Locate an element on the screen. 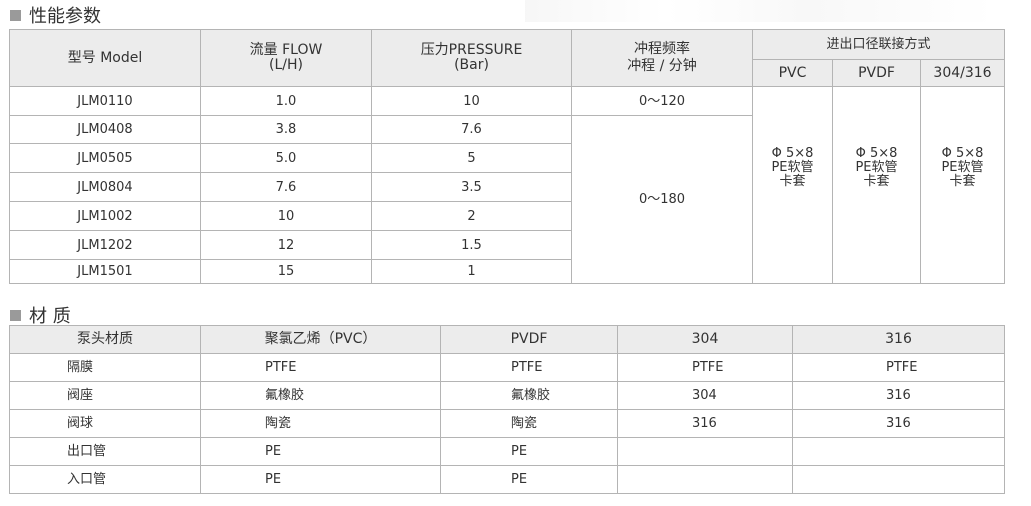 This screenshot has height=506, width=1031. cell-stroke: 0～180 is located at coordinates (662, 199).